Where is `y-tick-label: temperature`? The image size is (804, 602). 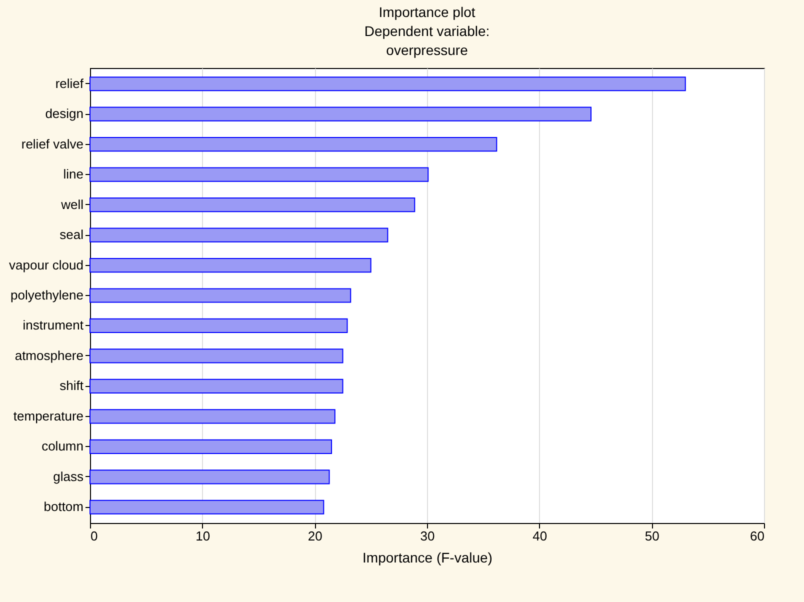
y-tick-label: temperature is located at coordinates (48, 416).